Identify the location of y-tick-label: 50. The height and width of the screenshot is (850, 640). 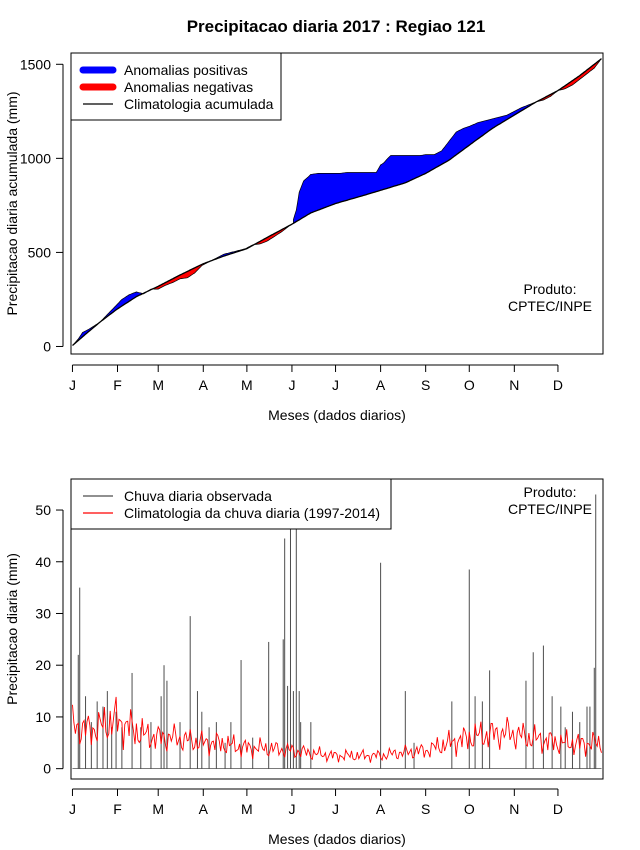
(43, 510).